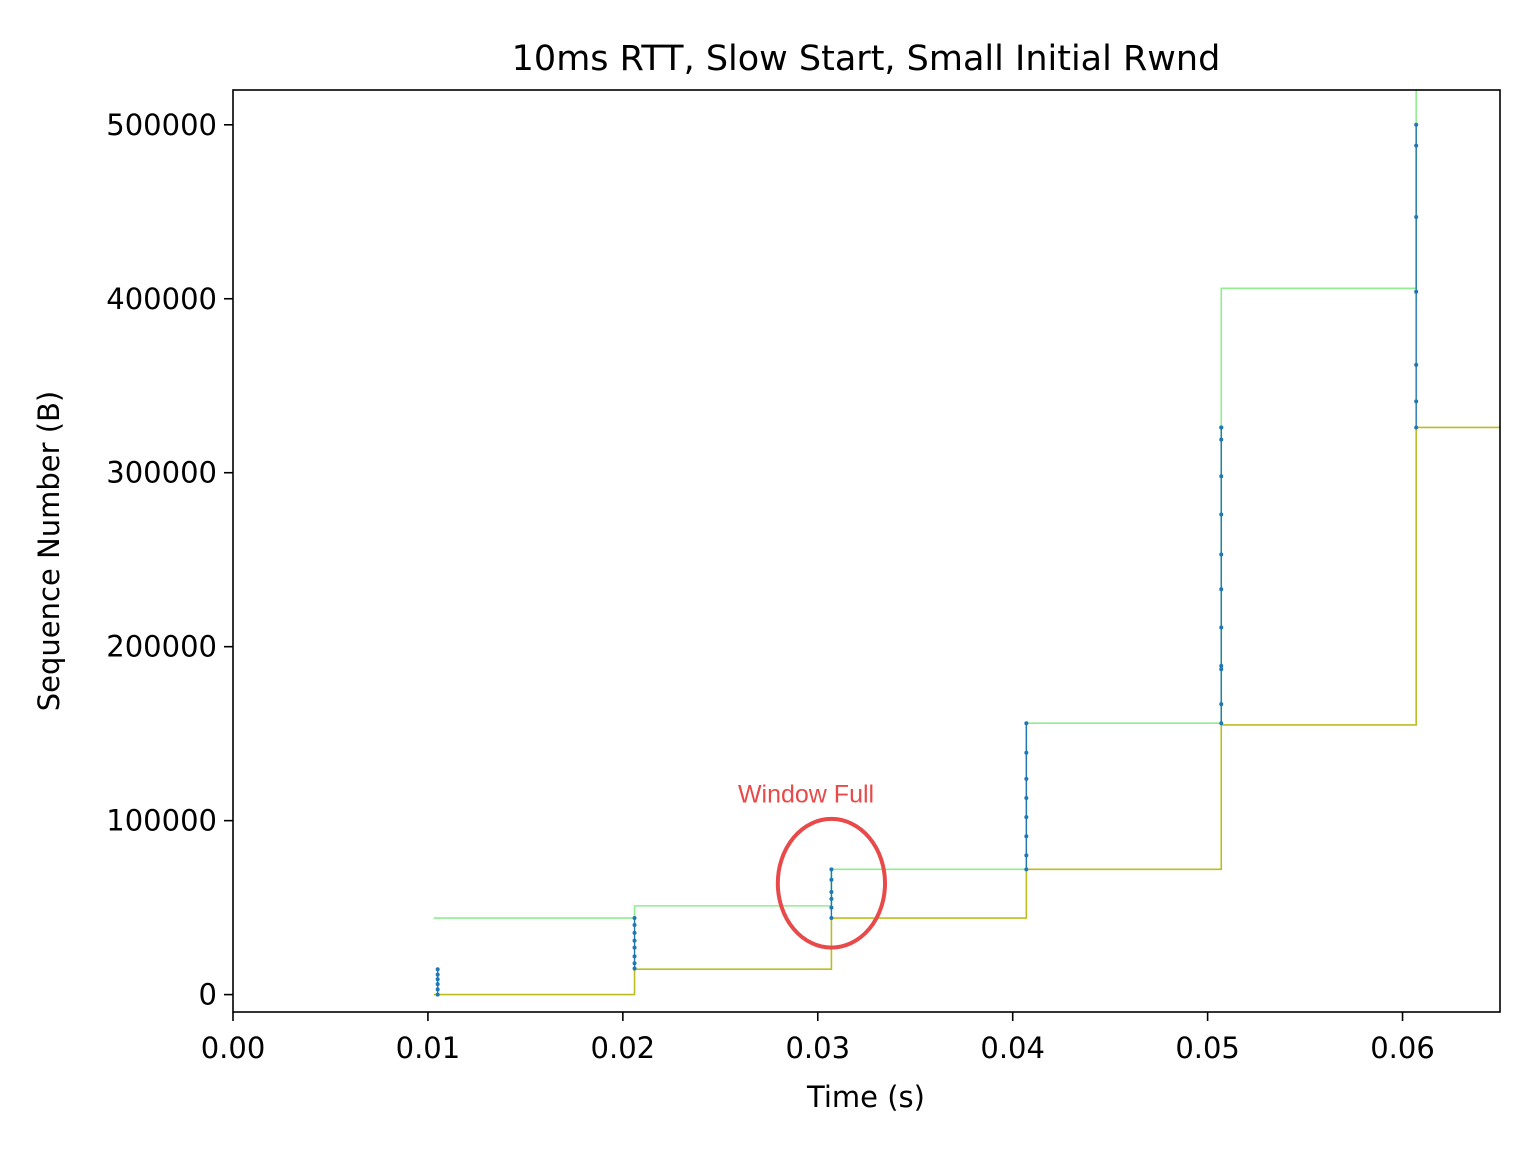 This screenshot has height=1152, width=1536. Describe the element at coordinates (161, 473) in the screenshot. I see `y-tick-label: 300000` at that location.